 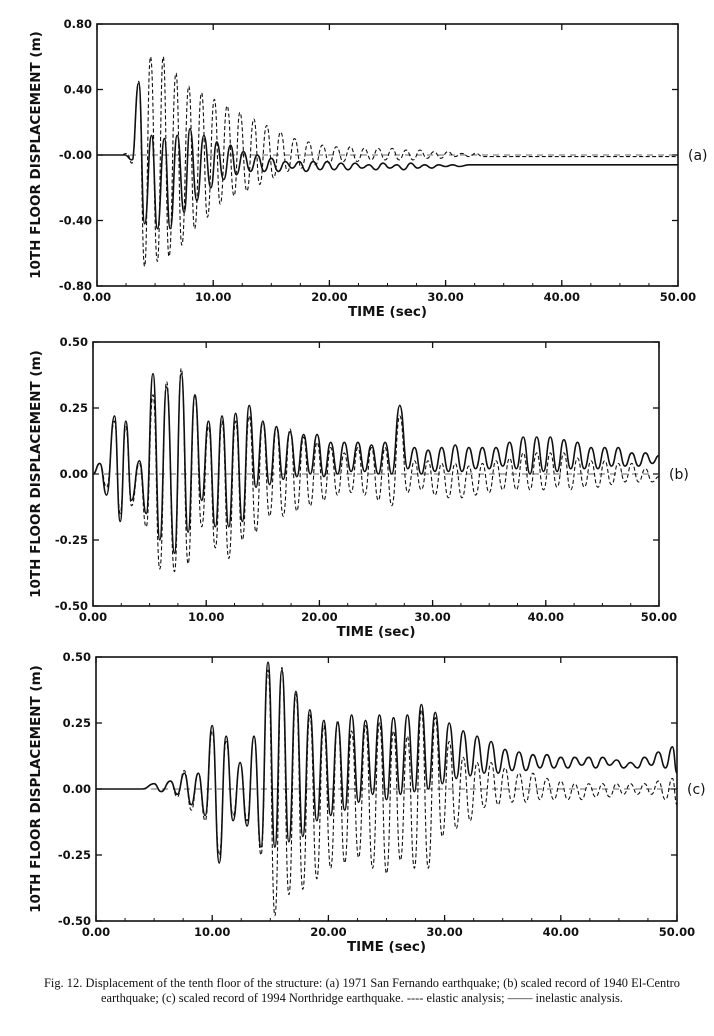 What do you see at coordinates (75, 155) in the screenshot?
I see `y-tick-label: -0.00` at bounding box center [75, 155].